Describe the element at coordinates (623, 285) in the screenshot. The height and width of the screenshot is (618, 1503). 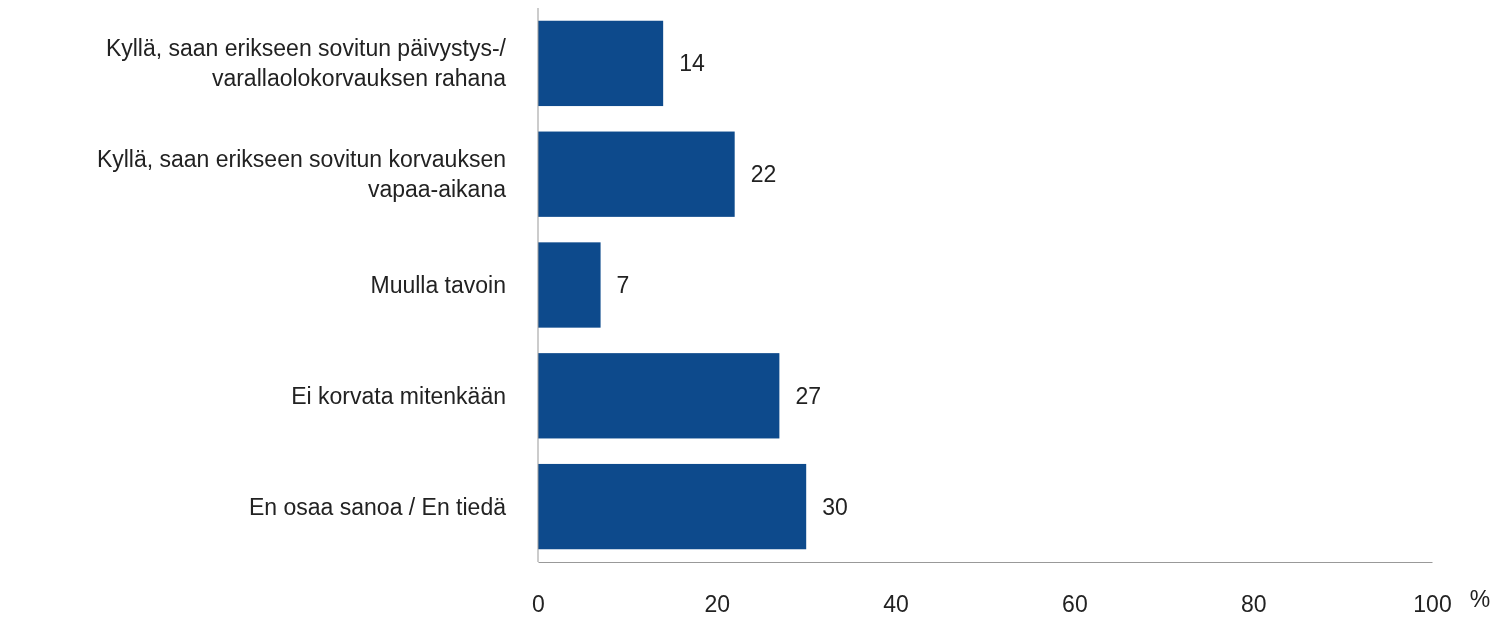
I see `data-label: 7` at that location.